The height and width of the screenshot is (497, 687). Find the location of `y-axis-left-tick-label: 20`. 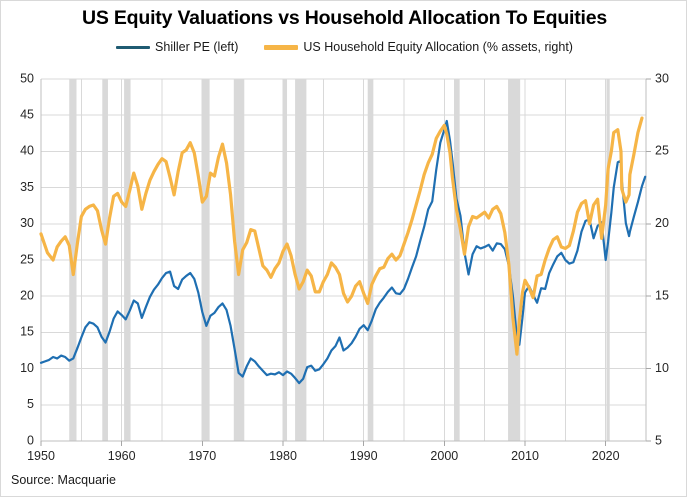

y-axis-left-tick-label: 20 is located at coordinates (27, 295).